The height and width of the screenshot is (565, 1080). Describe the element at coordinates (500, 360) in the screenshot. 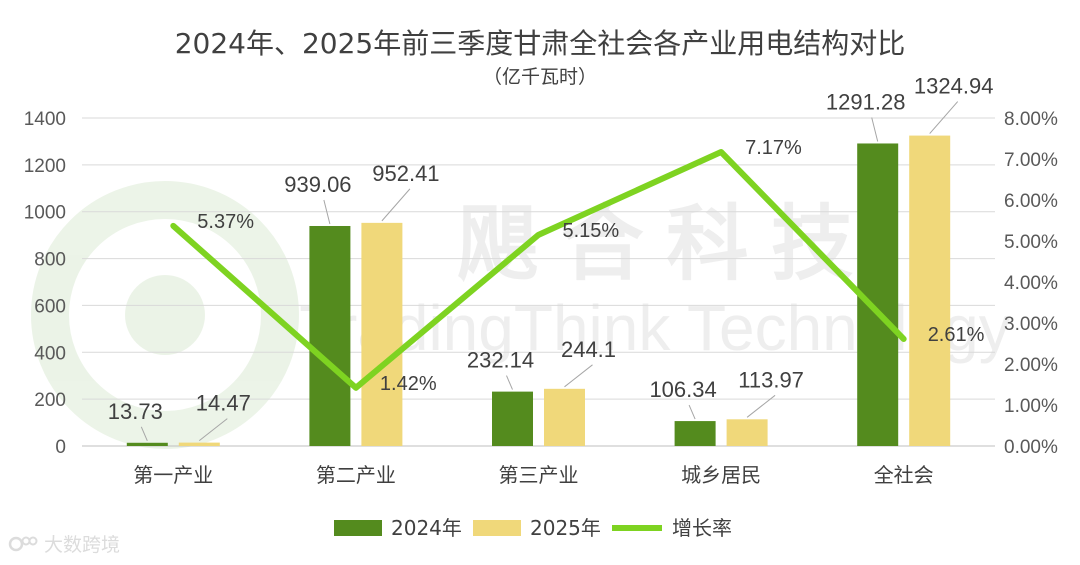

I see `bar-2024-value-label: 232.14` at that location.